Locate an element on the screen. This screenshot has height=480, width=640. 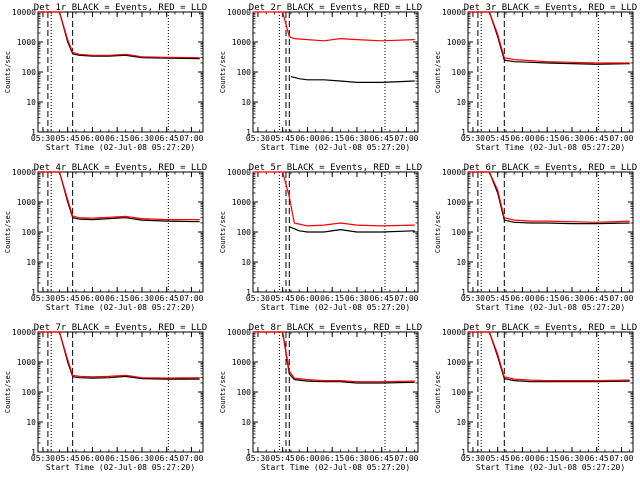
panel-title: Det 6r BLACK = Events, RED = LLD is located at coordinates (550, 168).